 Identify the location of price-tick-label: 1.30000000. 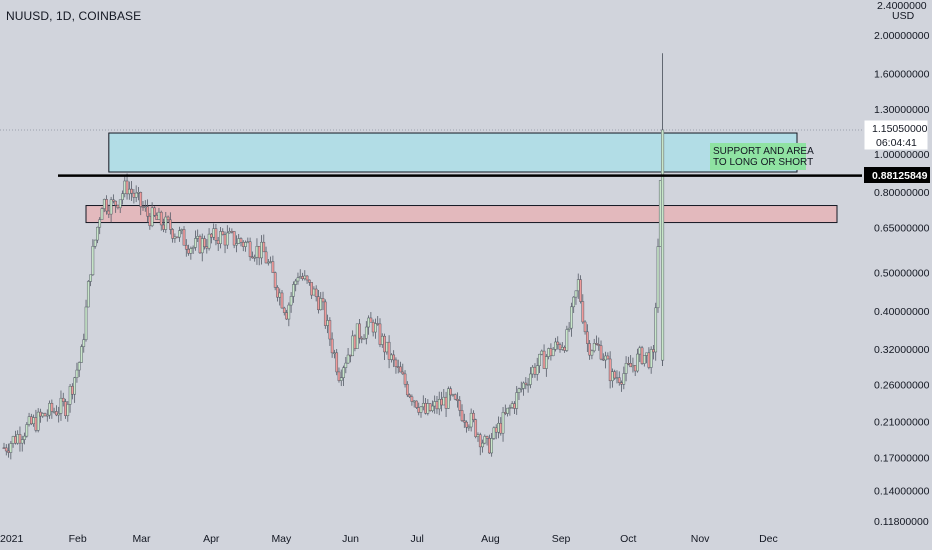
(902, 110).